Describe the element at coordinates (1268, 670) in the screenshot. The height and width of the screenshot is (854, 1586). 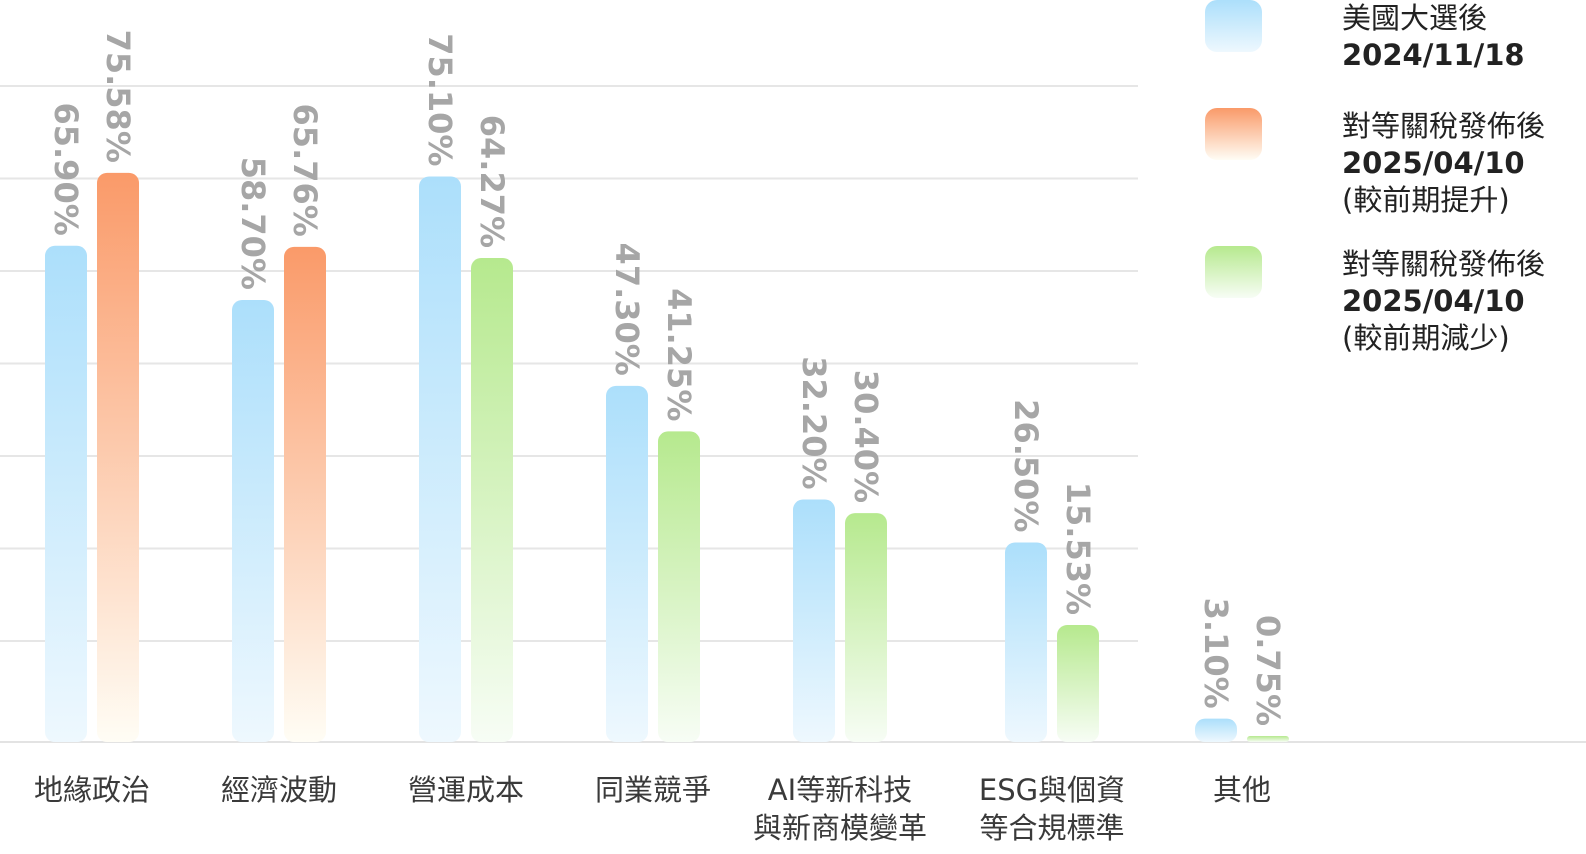
I see `value-label-series2-7: 0.75%` at that location.